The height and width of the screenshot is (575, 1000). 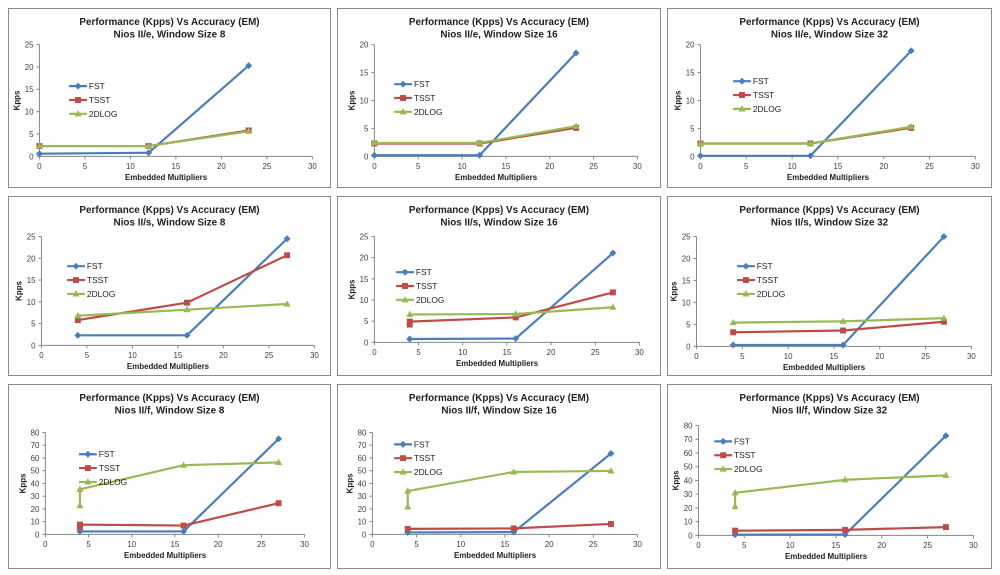 What do you see at coordinates (692, 156) in the screenshot?
I see `y-tick-label: 0` at bounding box center [692, 156].